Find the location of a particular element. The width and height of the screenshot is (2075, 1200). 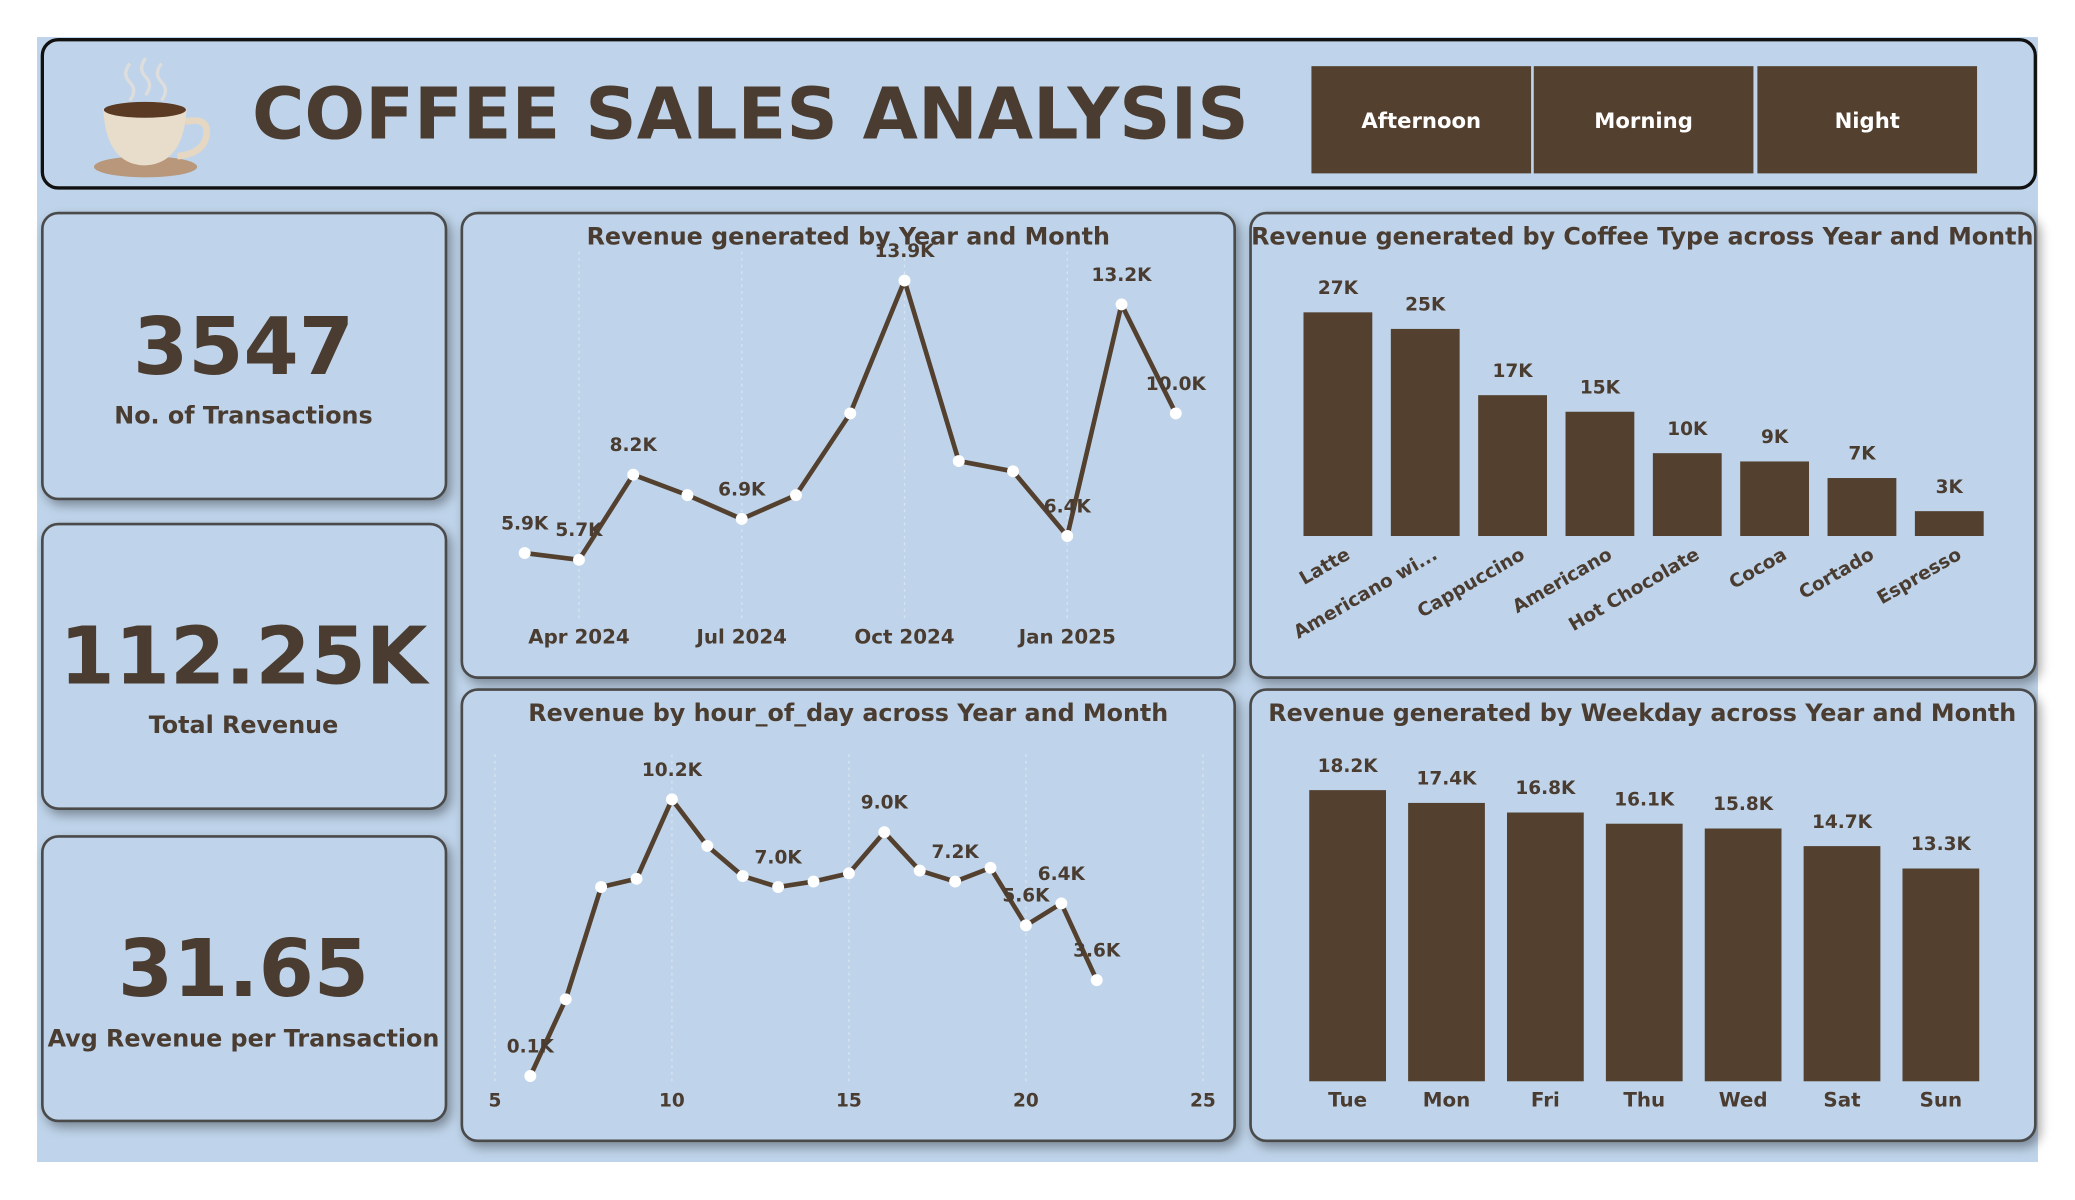

data-label: 7.0K is located at coordinates (779, 857).